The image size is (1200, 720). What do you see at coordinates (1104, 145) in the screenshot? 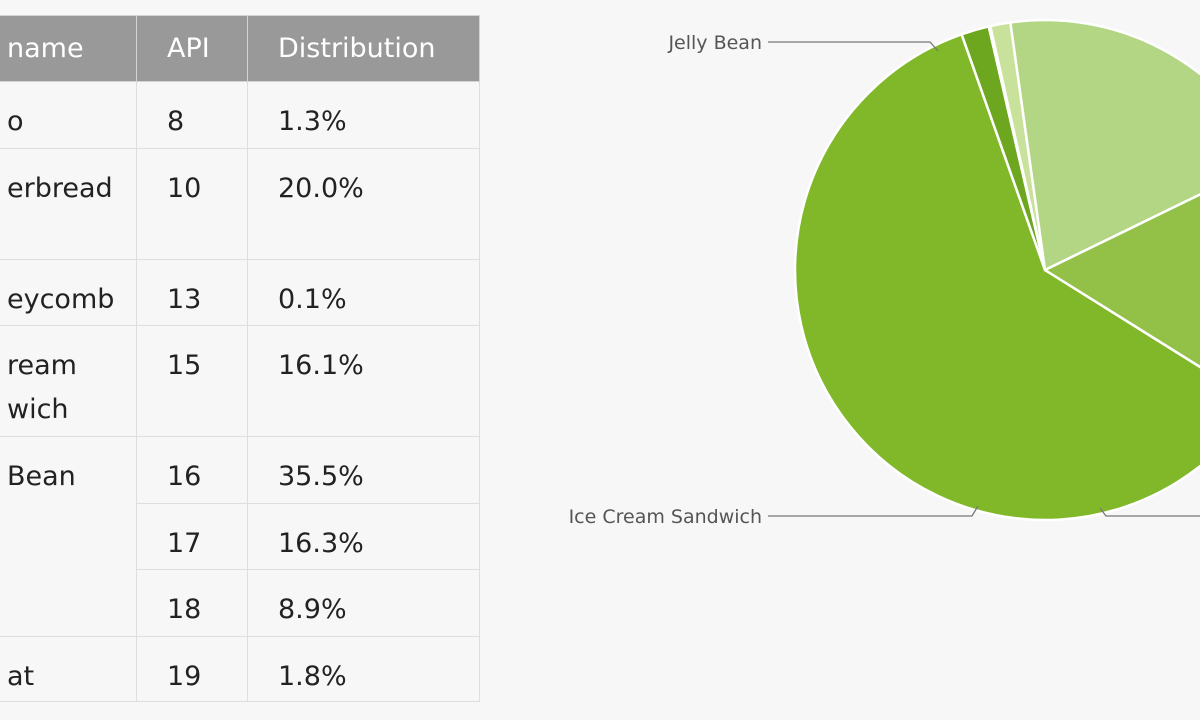
I see `pie-slice-gingerbread` at bounding box center [1104, 145].